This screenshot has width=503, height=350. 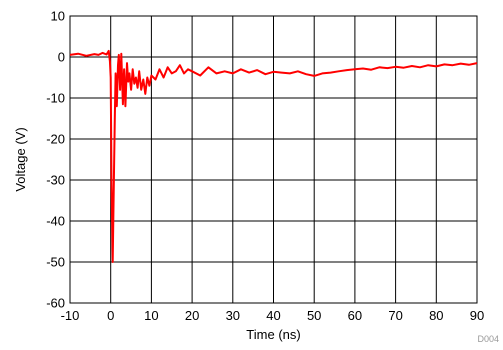 What do you see at coordinates (488, 339) in the screenshot?
I see `figure-code-label: D004` at bounding box center [488, 339].